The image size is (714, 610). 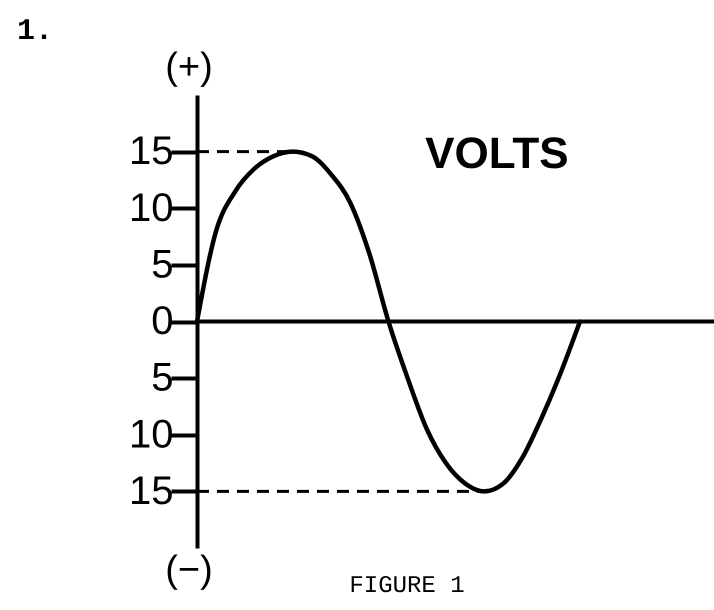 I want to click on y-tick-label: 0, so click(x=162, y=321).